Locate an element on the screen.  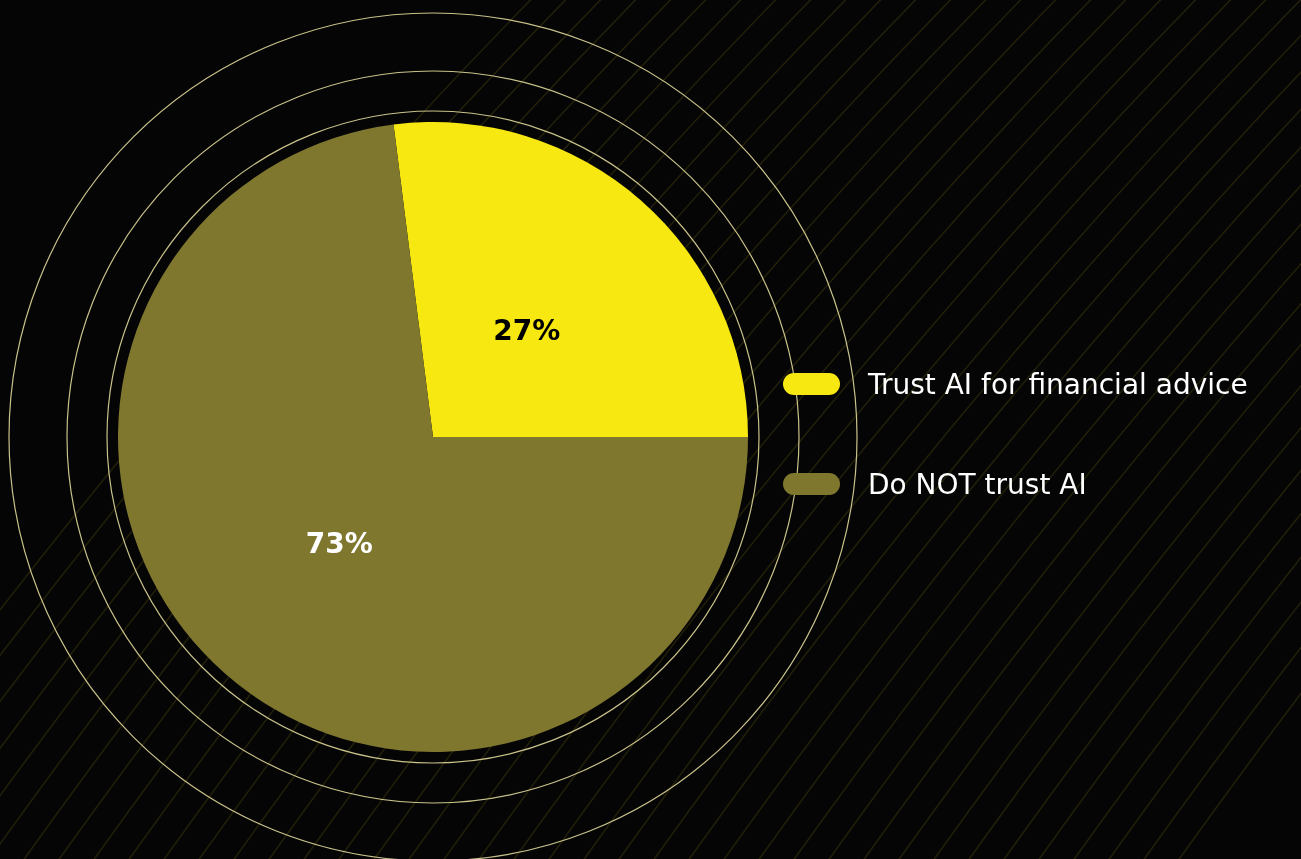
pie-slice is located at coordinates (570, 279).